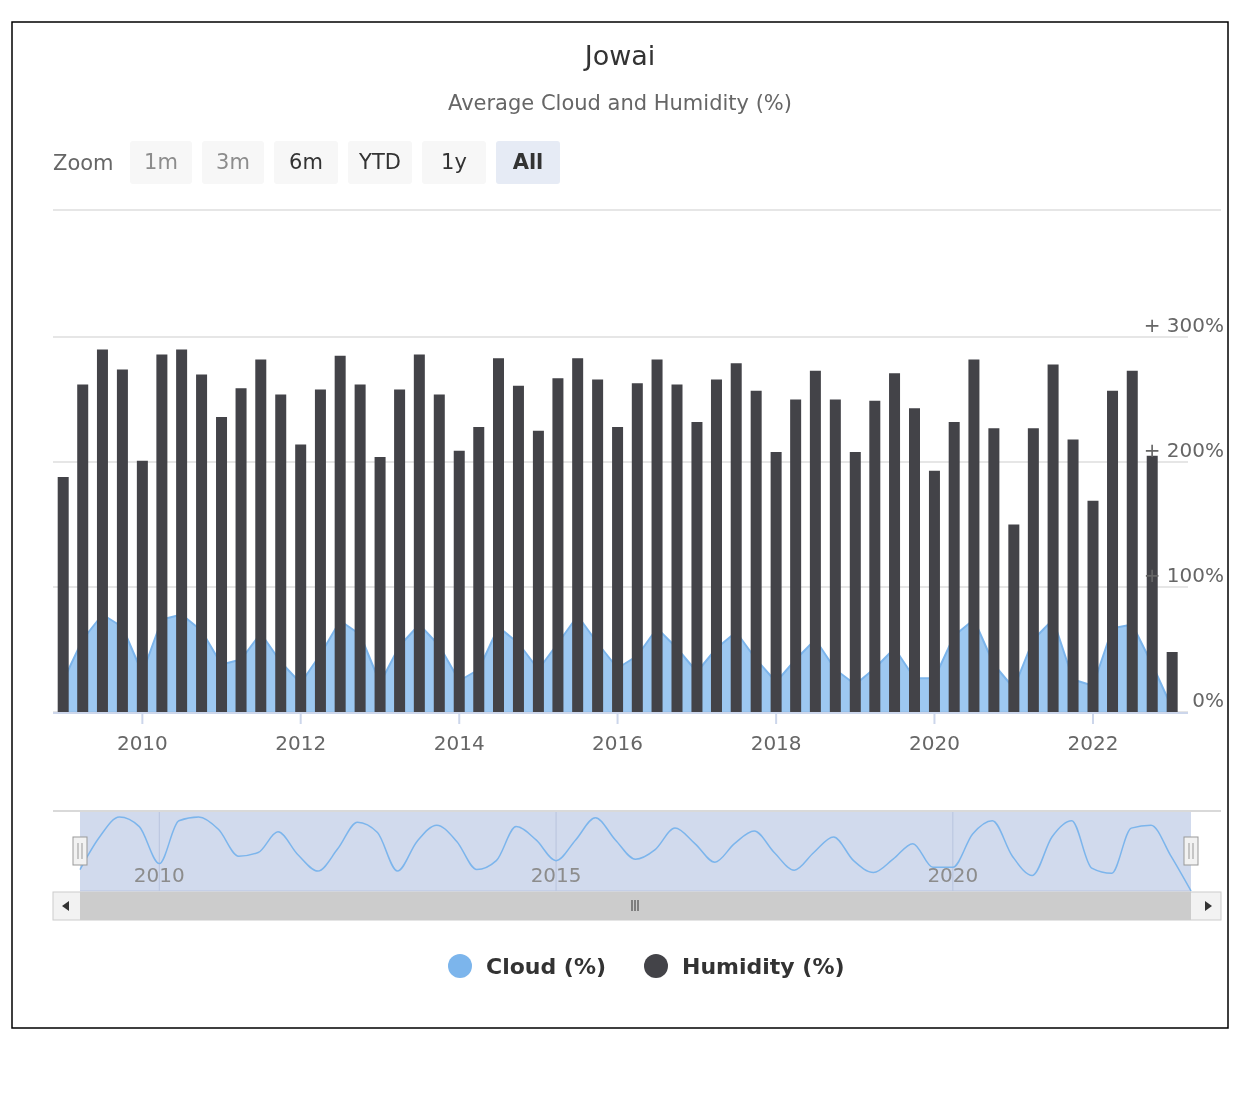 The image size is (1240, 1117). Describe the element at coordinates (306, 162) in the screenshot. I see `text: 6m` at that location.